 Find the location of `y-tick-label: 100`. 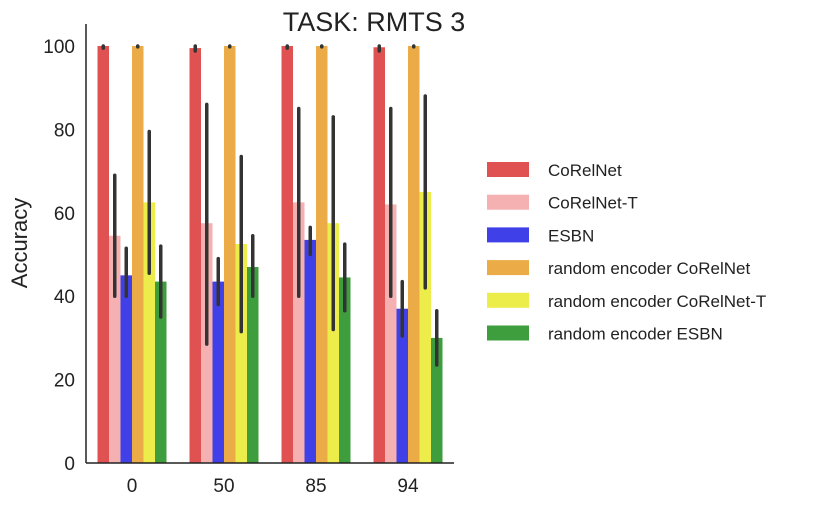

y-tick-label: 100 is located at coordinates (59, 47).